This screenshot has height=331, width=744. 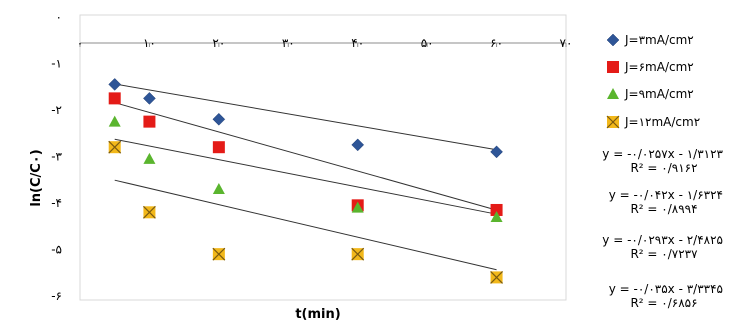 I want to click on x-tick-label: ۶۰, so click(x=496, y=43).